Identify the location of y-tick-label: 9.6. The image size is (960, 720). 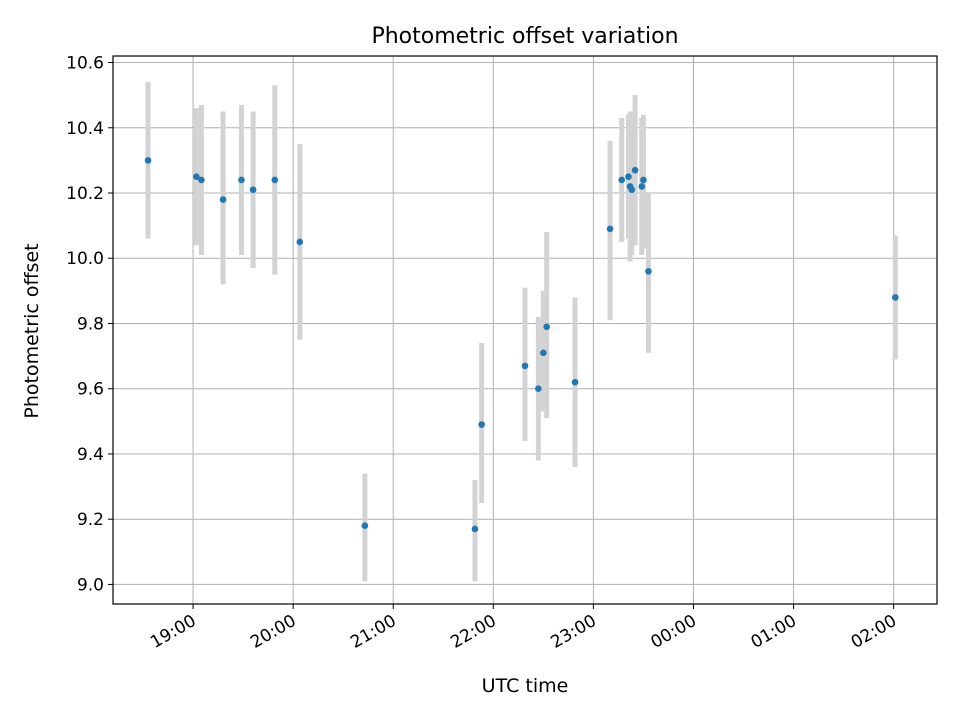
(90, 390).